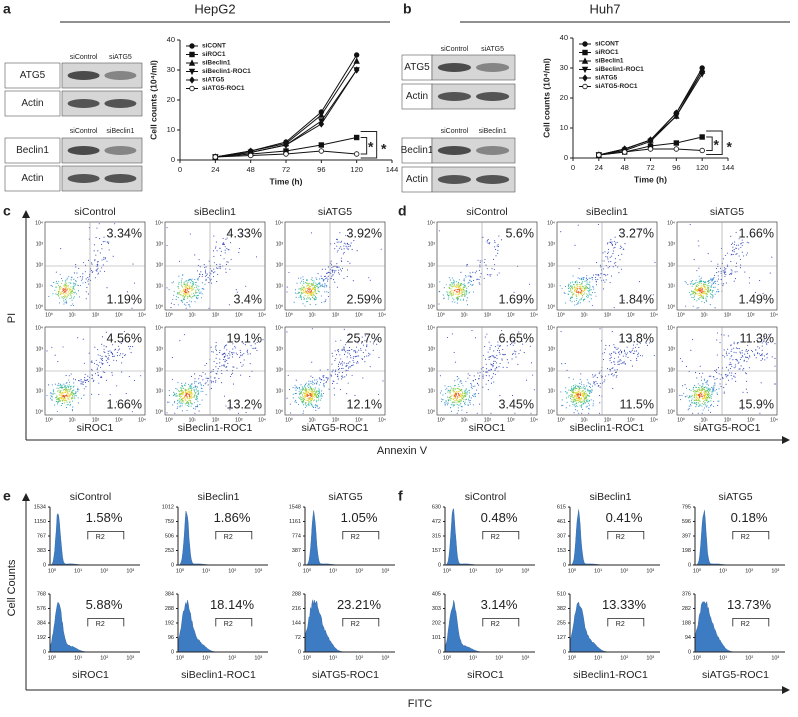 This screenshot has height=717, width=798. What do you see at coordinates (561, 551) in the screenshot?
I see `y-tick-label: 153` at bounding box center [561, 551].